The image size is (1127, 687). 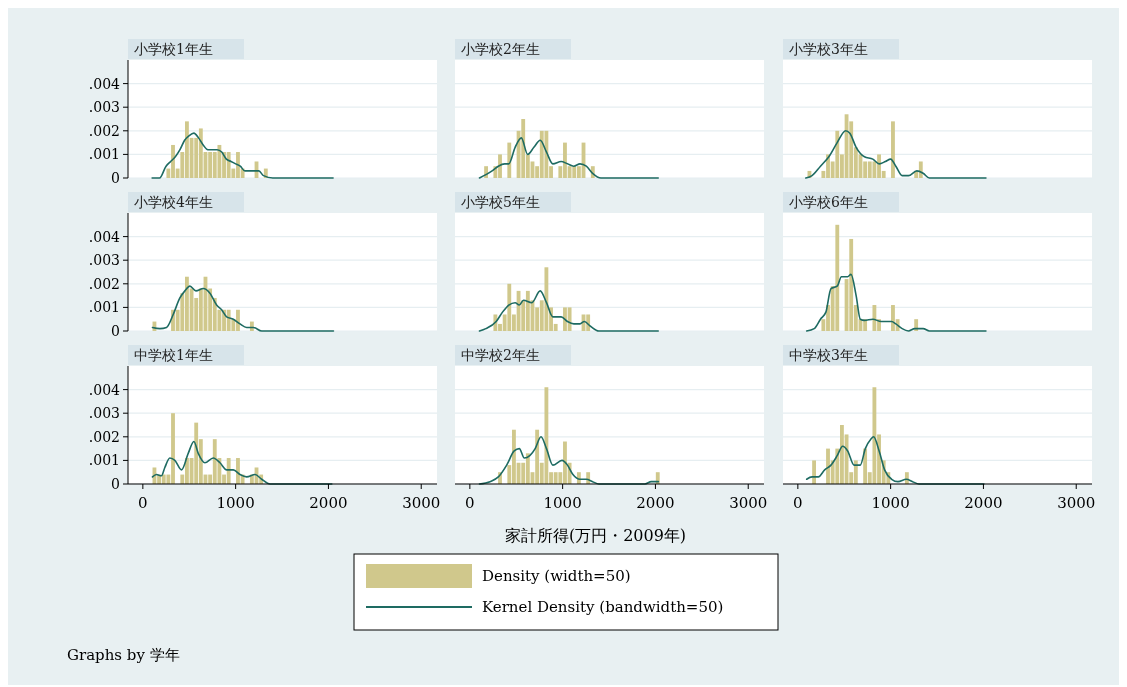 I want to click on chart-title: 中学校2年生, so click(x=500, y=355).